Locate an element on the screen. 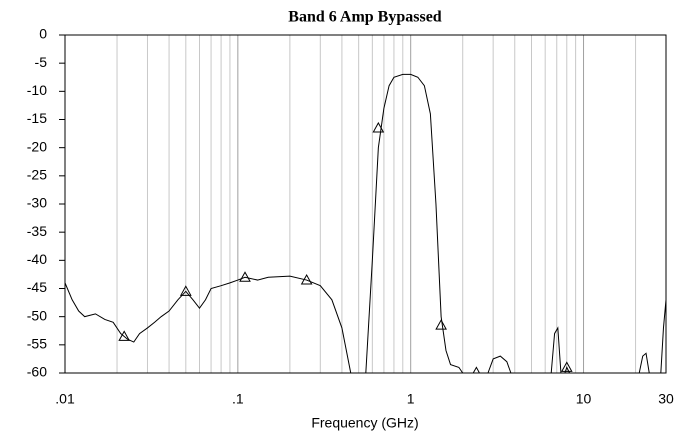 This screenshot has height=439, width=682. x-axis-label: Frequency (GHz) is located at coordinates (364, 423).